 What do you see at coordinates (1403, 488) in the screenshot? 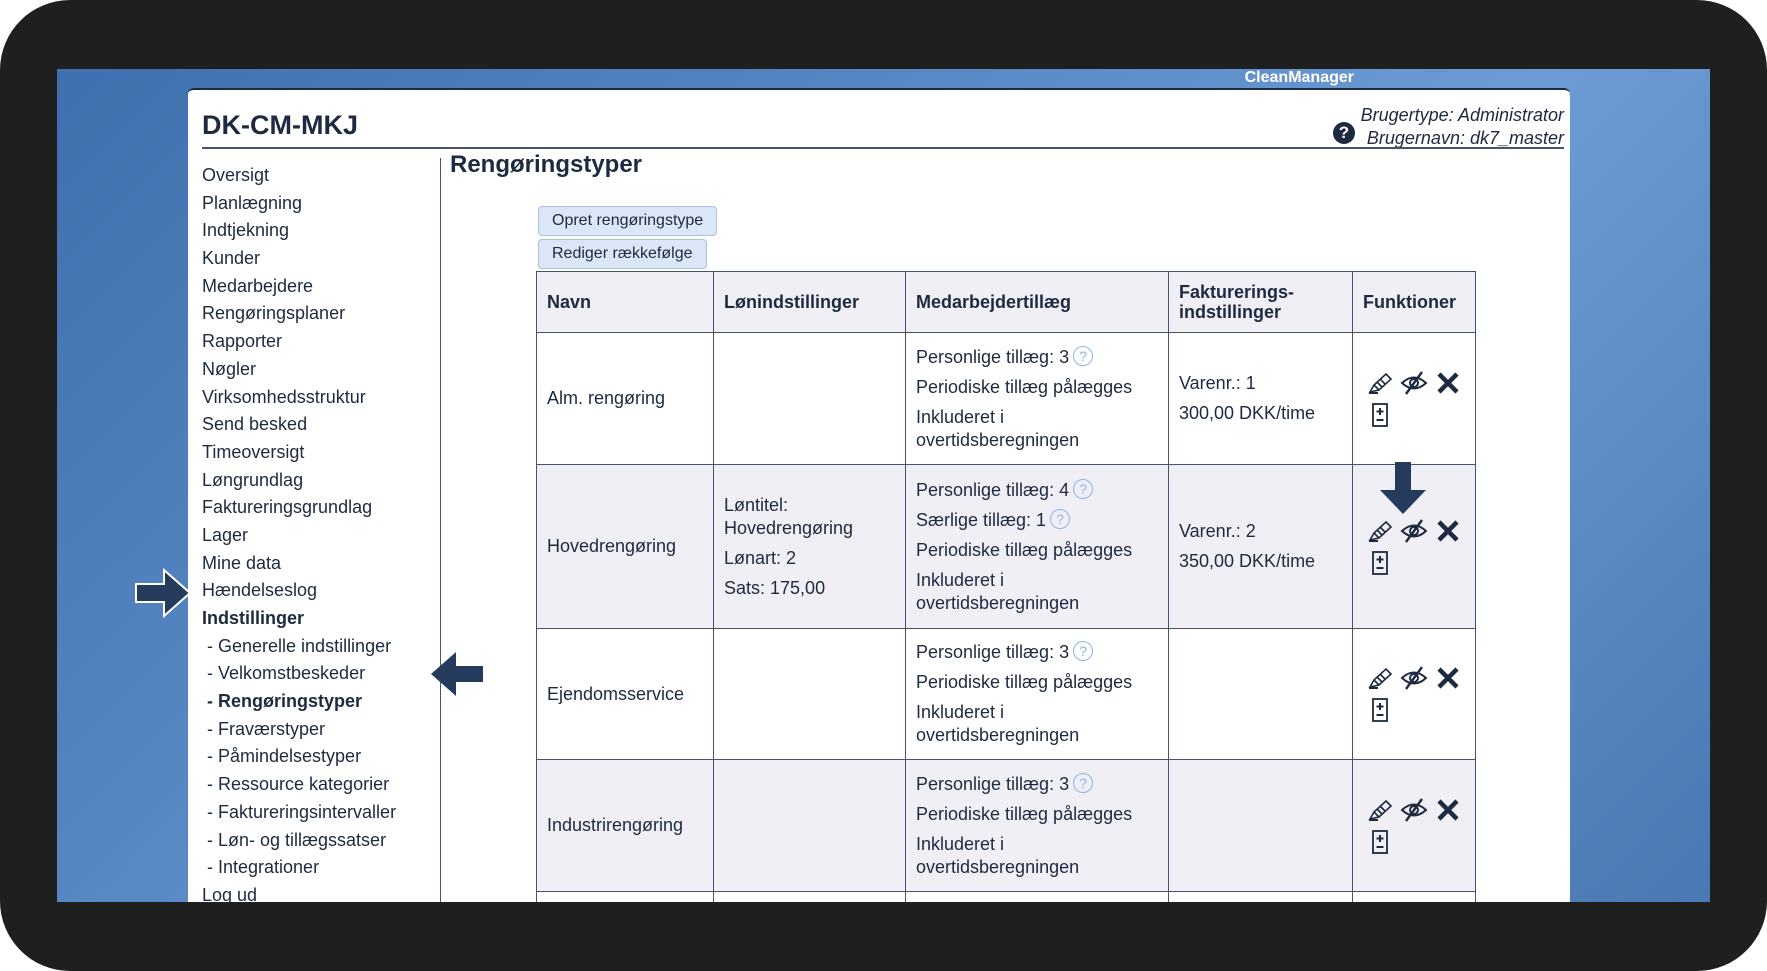
I see `arrow-down-icon` at bounding box center [1403, 488].